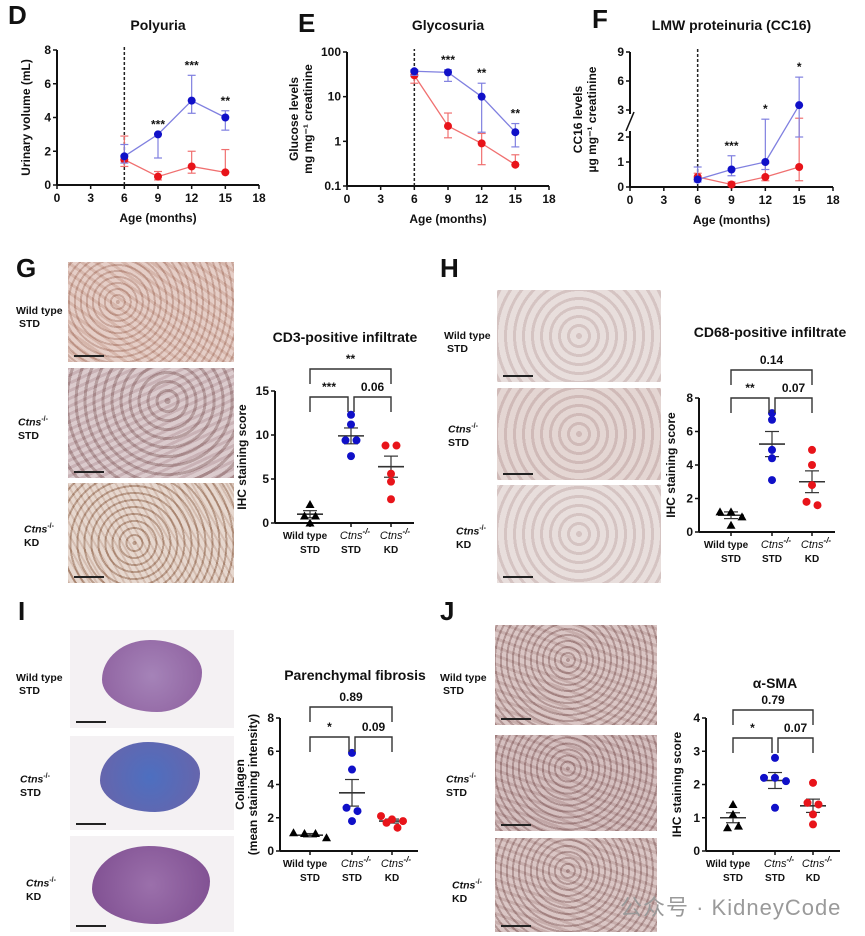 This screenshot has height=936, width=865. Describe the element at coordinates (576, 783) in the screenshot. I see `histology-image-j-ctns-std` at that location.